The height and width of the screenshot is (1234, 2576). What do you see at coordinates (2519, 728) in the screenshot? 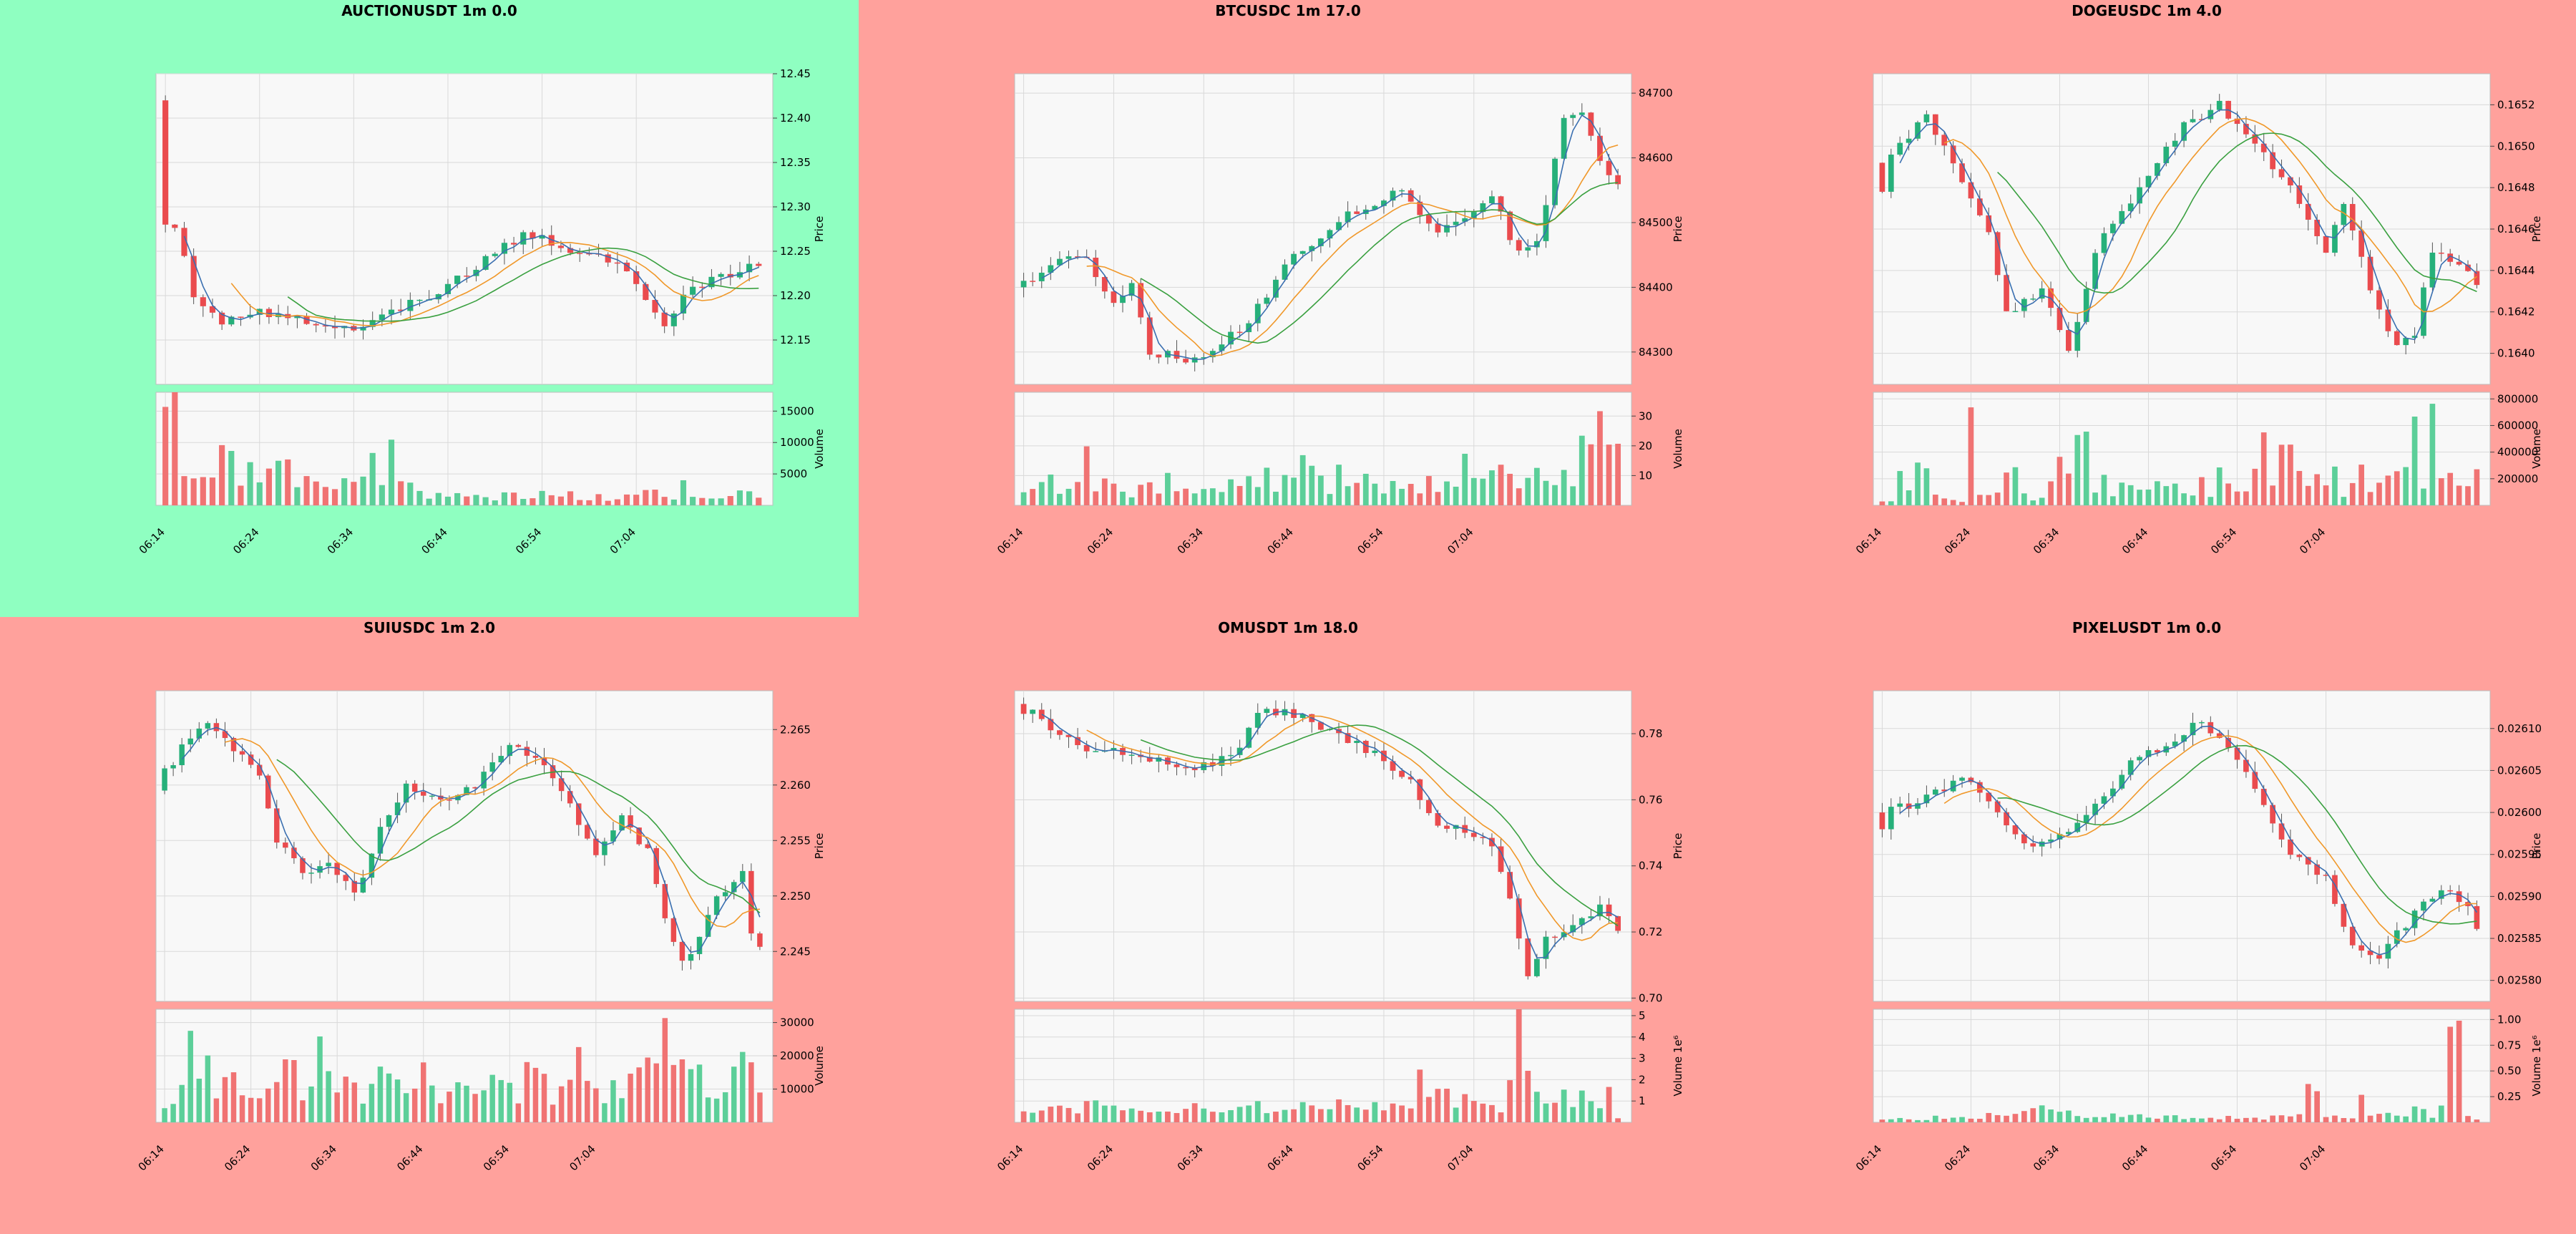
I see `price-tick-label: 0.02610` at bounding box center [2519, 728].